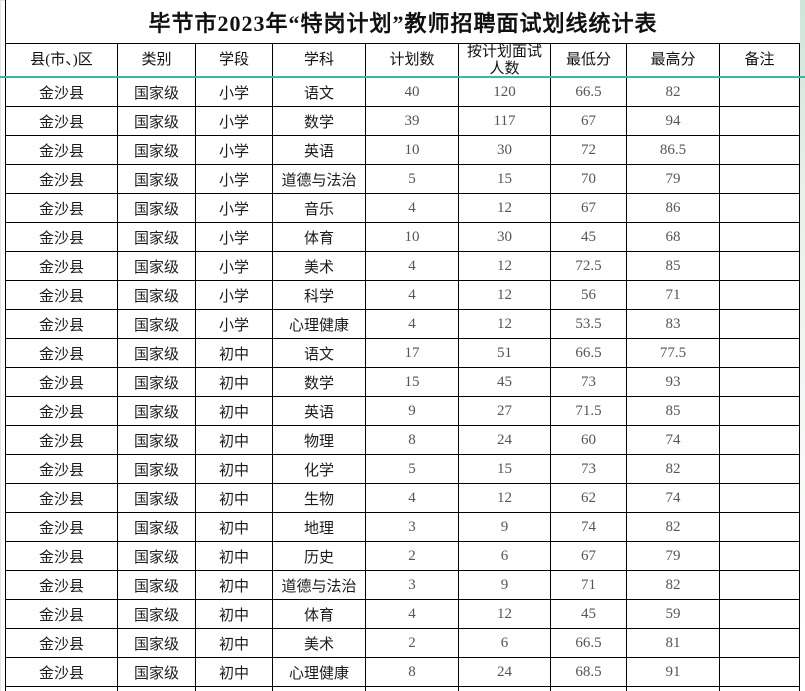 The width and height of the screenshot is (805, 691). Describe the element at coordinates (588, 672) in the screenshot. I see `table-cell: 68.5` at that location.